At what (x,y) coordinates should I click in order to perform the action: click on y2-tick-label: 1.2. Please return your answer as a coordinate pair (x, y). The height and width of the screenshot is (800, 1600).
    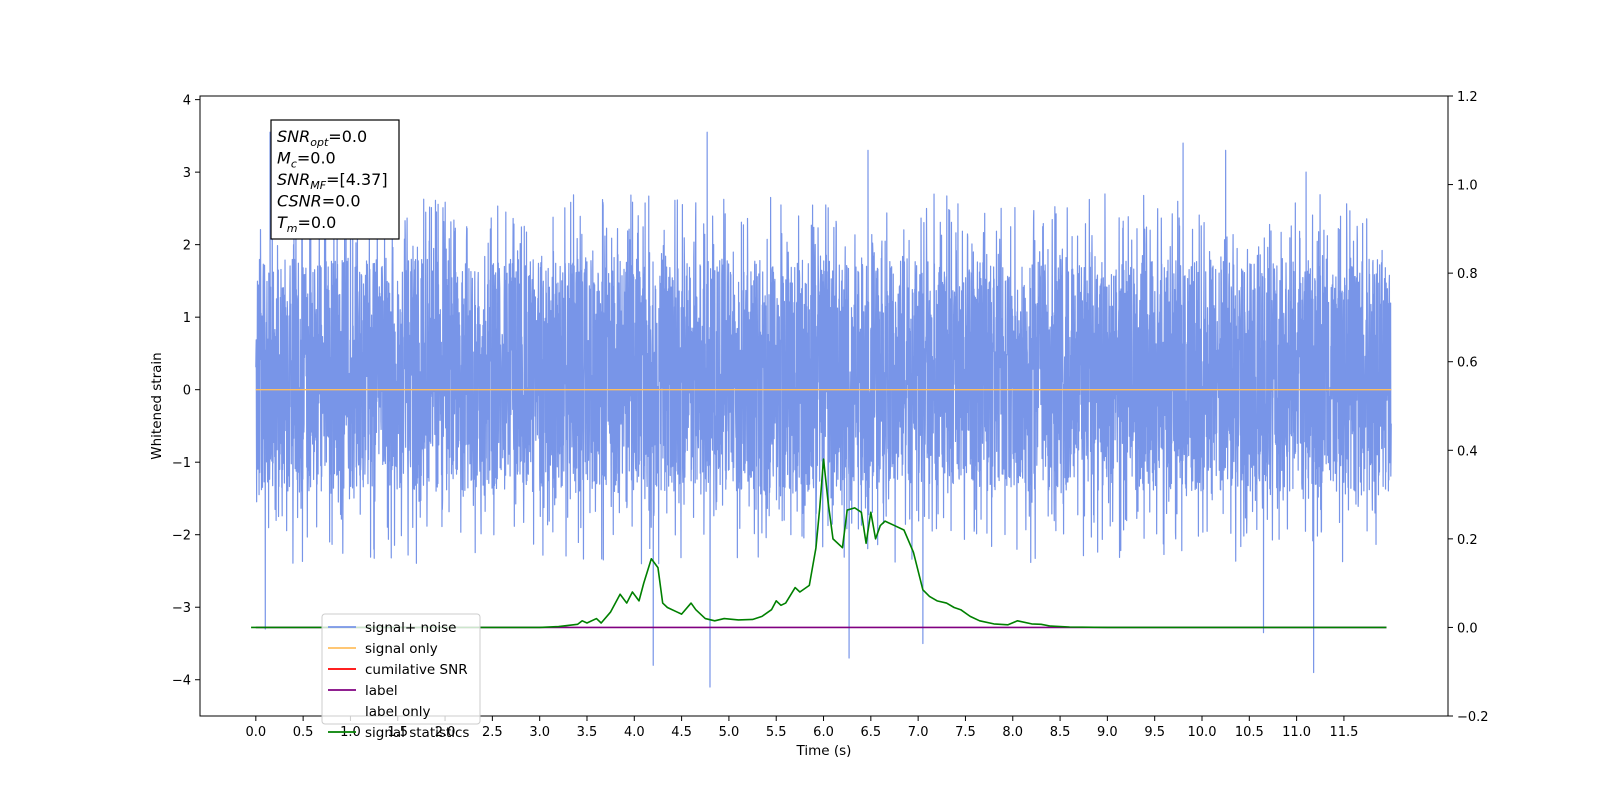
    Looking at the image, I should click on (1467, 97).